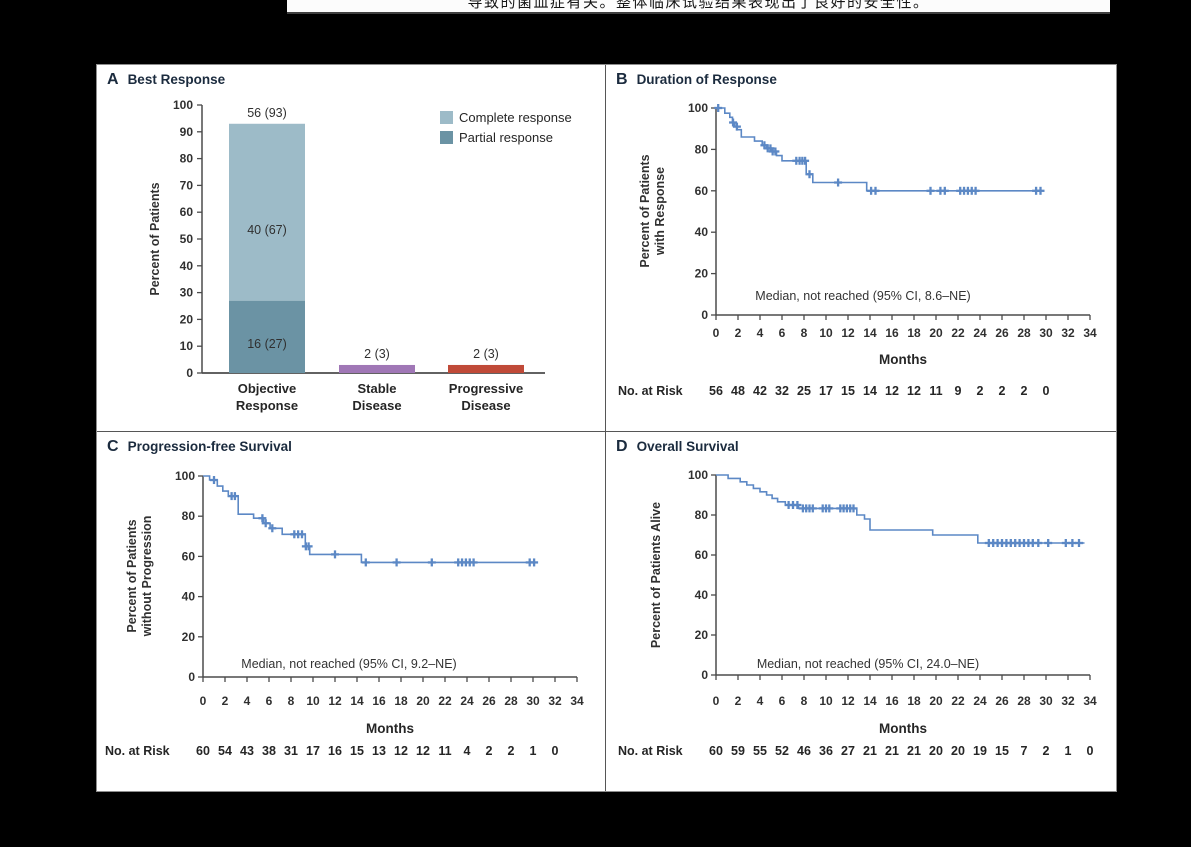 The image size is (1191, 847). Describe the element at coordinates (848, 701) in the screenshot. I see `x-tick-label: 12` at that location.